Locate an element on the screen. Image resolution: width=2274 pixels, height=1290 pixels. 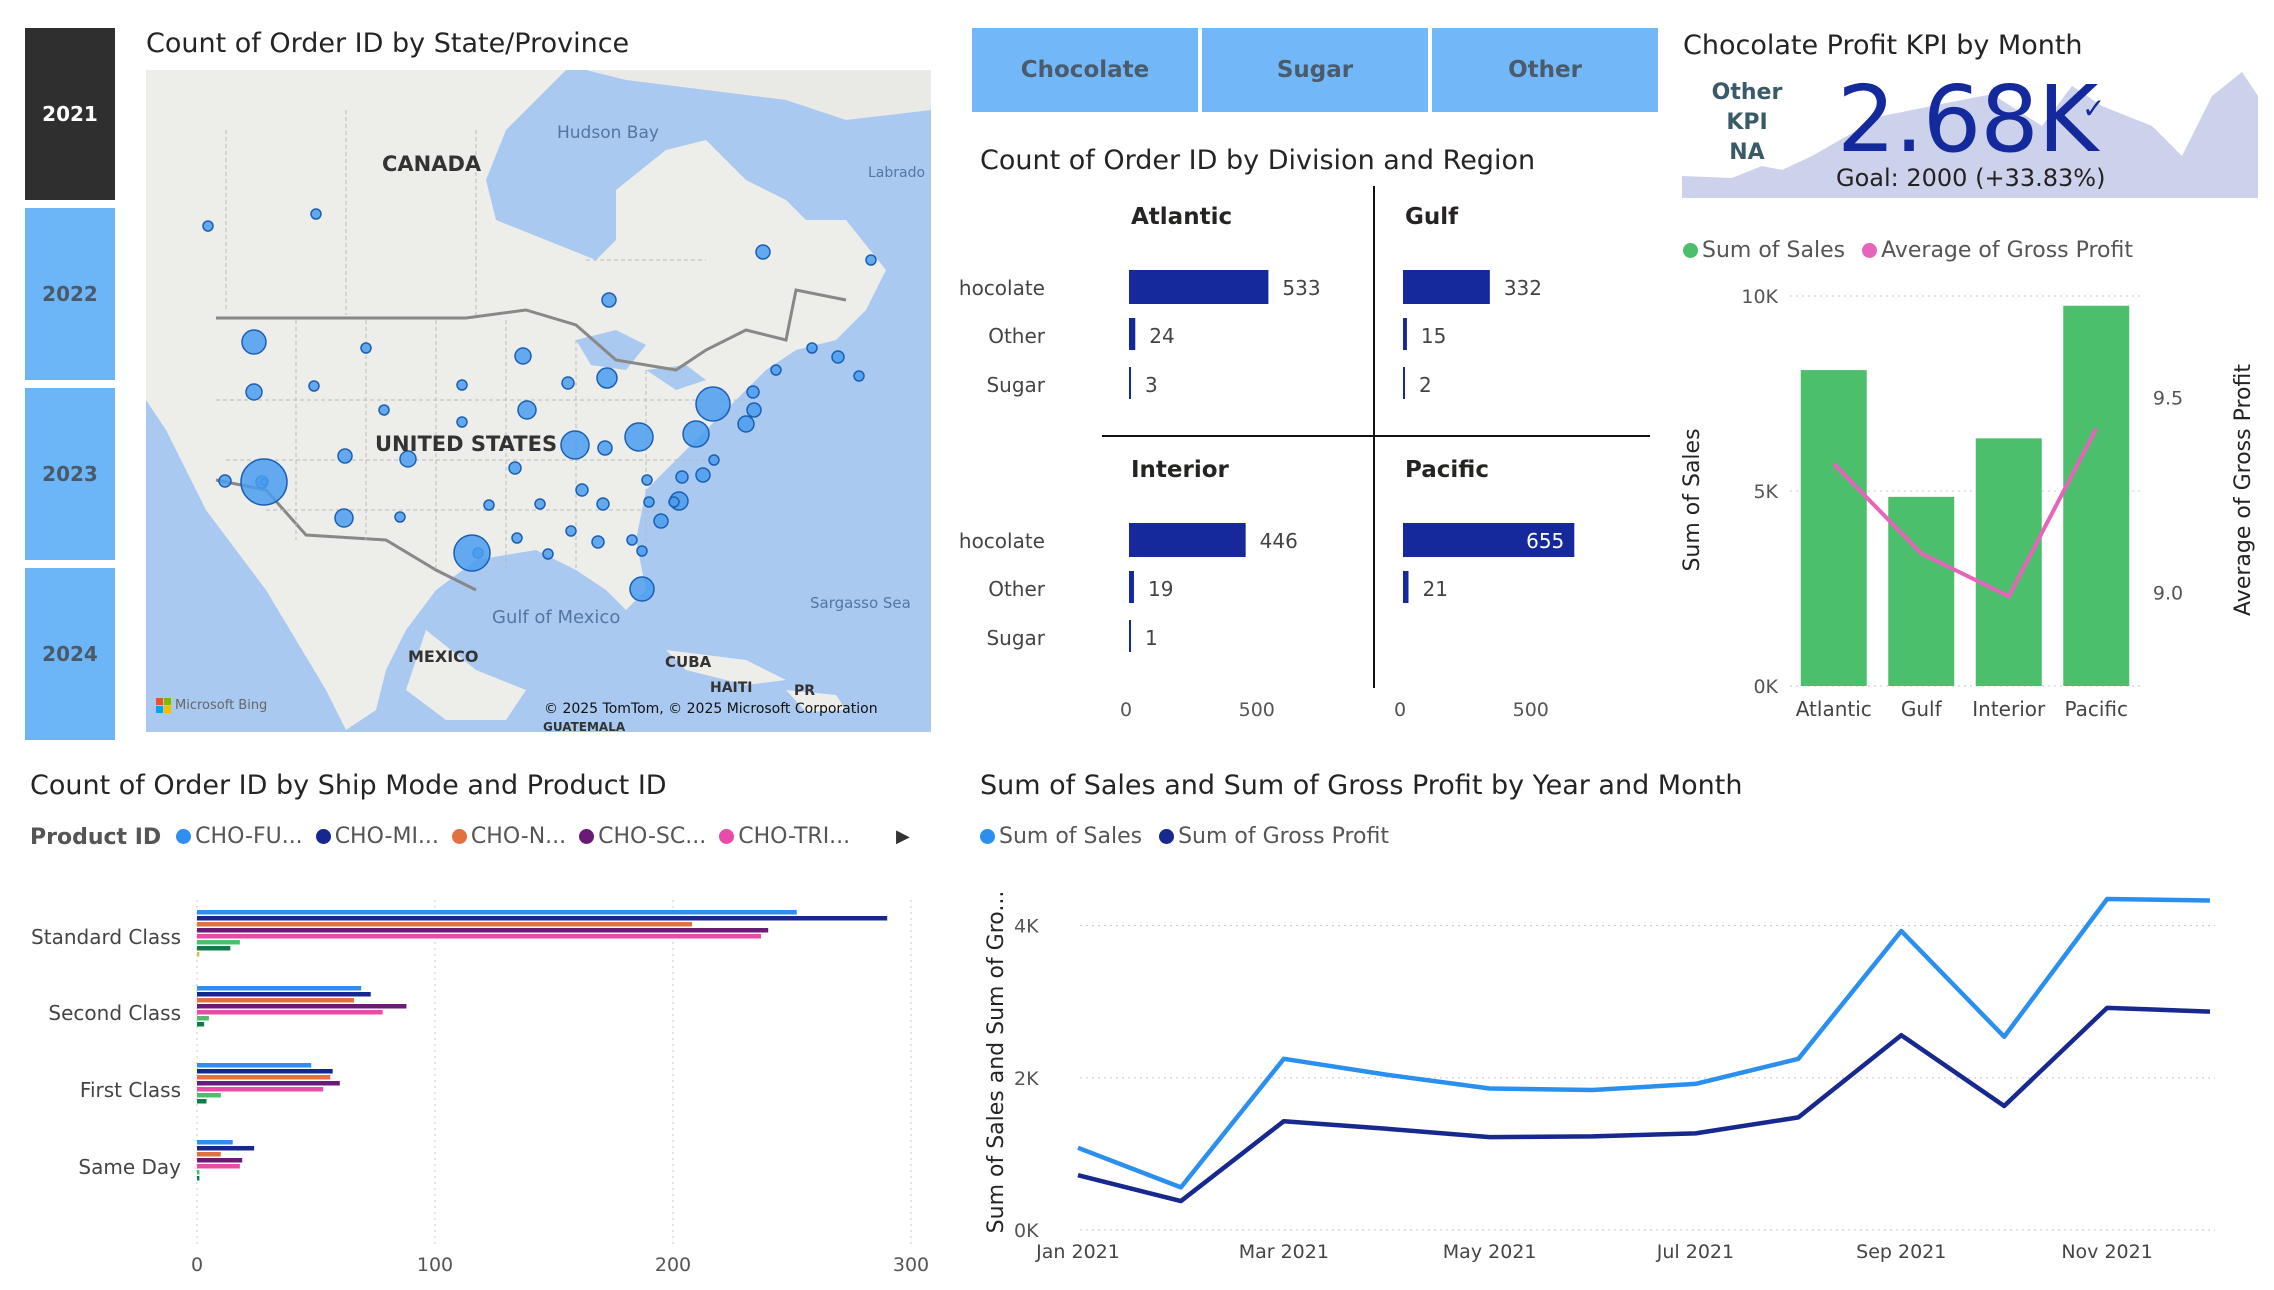
region-title: Atlantic is located at coordinates (1181, 217).